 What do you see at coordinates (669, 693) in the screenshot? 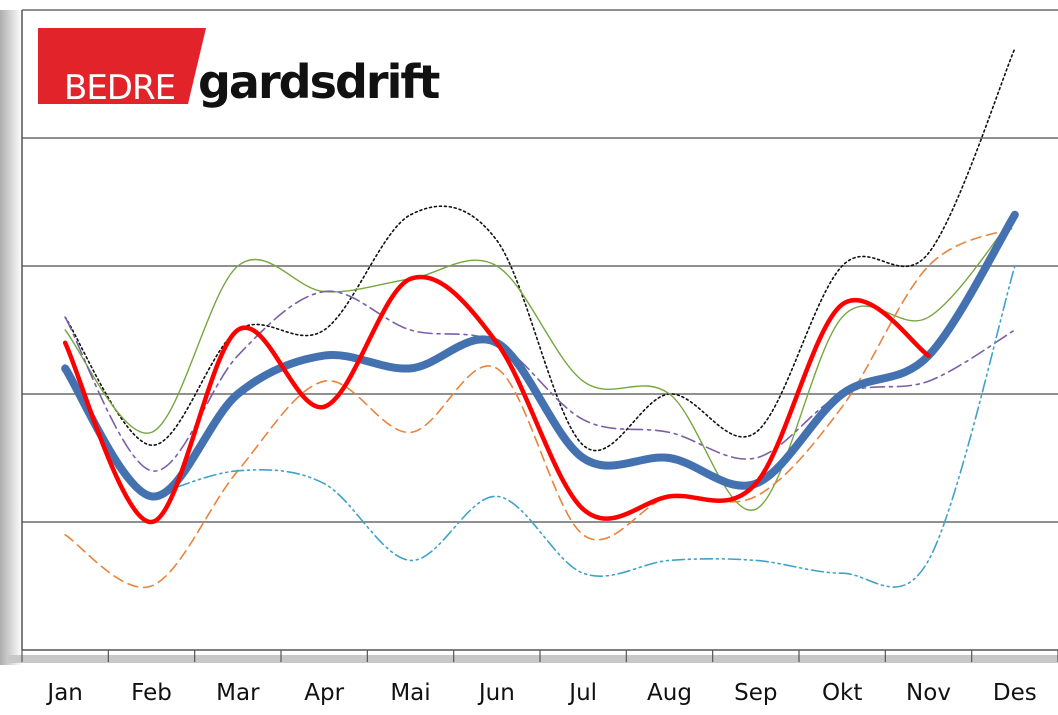
I see `x-tick-label-aug: Aug` at bounding box center [669, 693].